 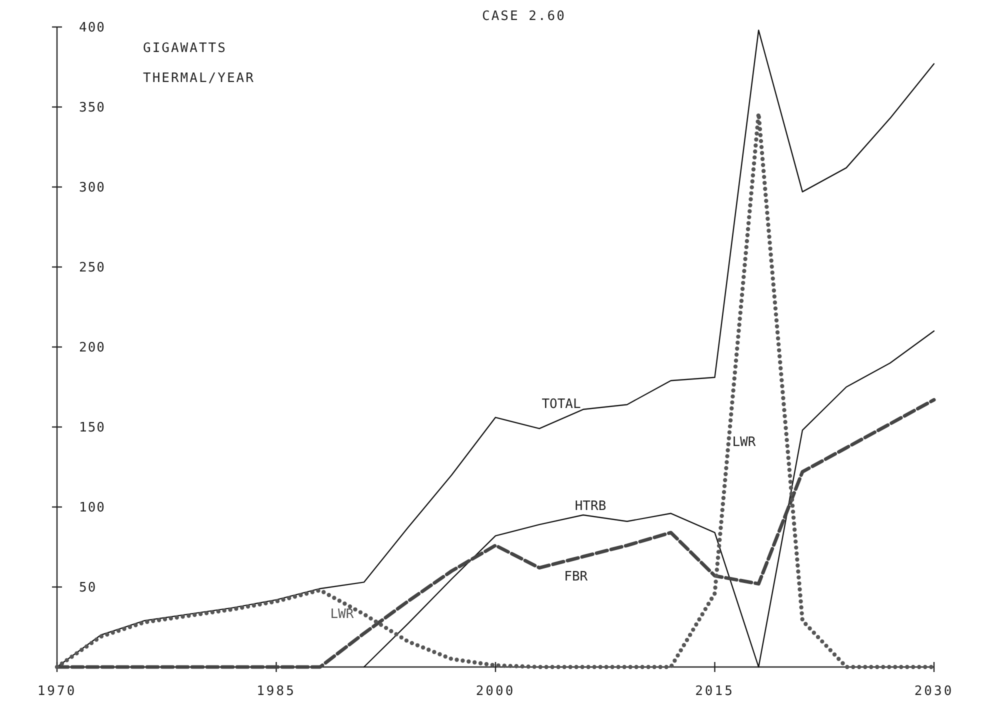 What do you see at coordinates (714, 691) in the screenshot?
I see `x-tick-label: 2015` at bounding box center [714, 691].